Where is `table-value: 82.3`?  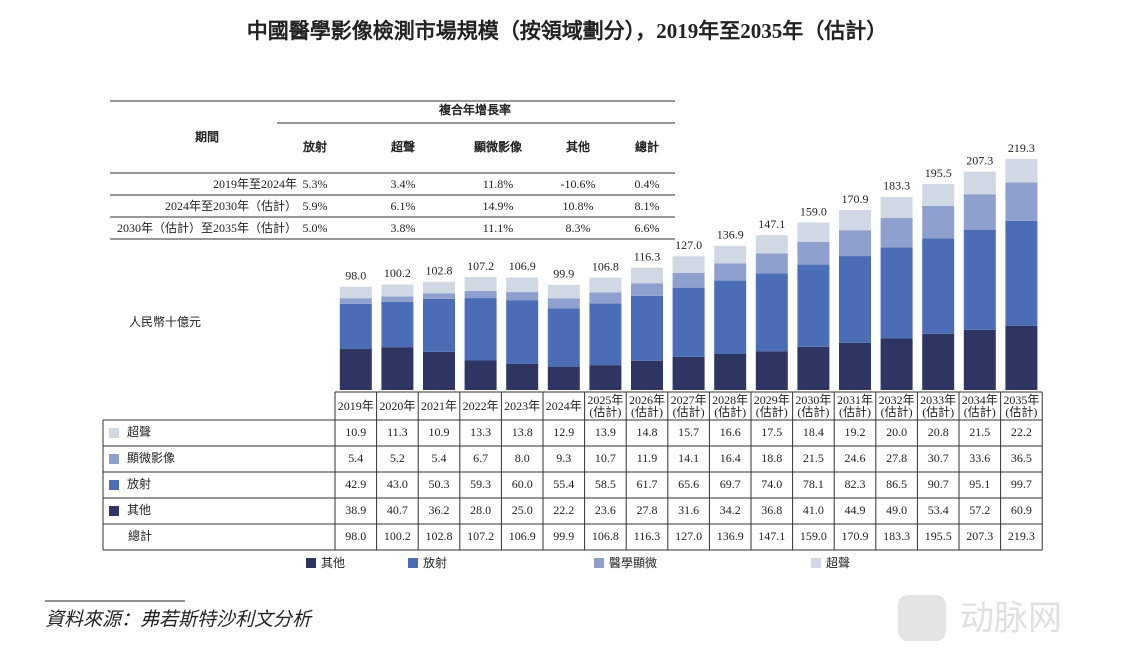 table-value: 82.3 is located at coordinates (855, 484).